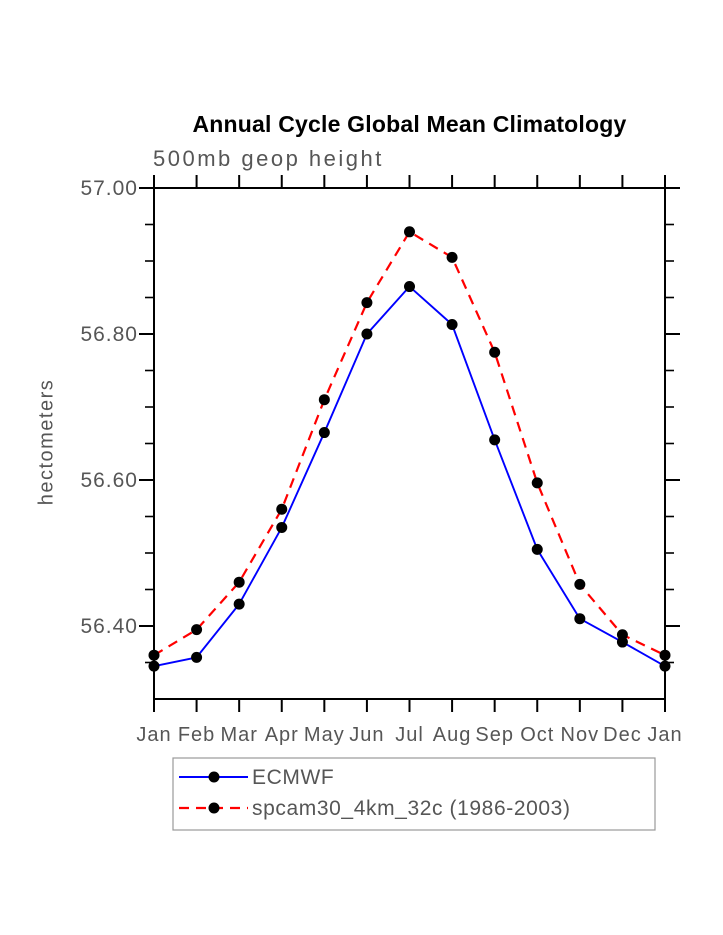 The width and height of the screenshot is (723, 935). What do you see at coordinates (324, 735) in the screenshot?
I see `x-axis-label: May` at bounding box center [324, 735].